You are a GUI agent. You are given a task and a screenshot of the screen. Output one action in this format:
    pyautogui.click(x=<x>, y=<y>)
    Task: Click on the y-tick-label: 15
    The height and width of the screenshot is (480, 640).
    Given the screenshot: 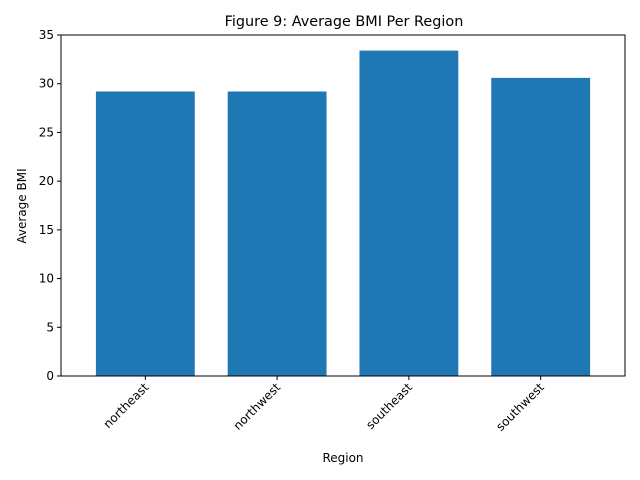 What is the action you would take?
    pyautogui.click(x=46, y=230)
    